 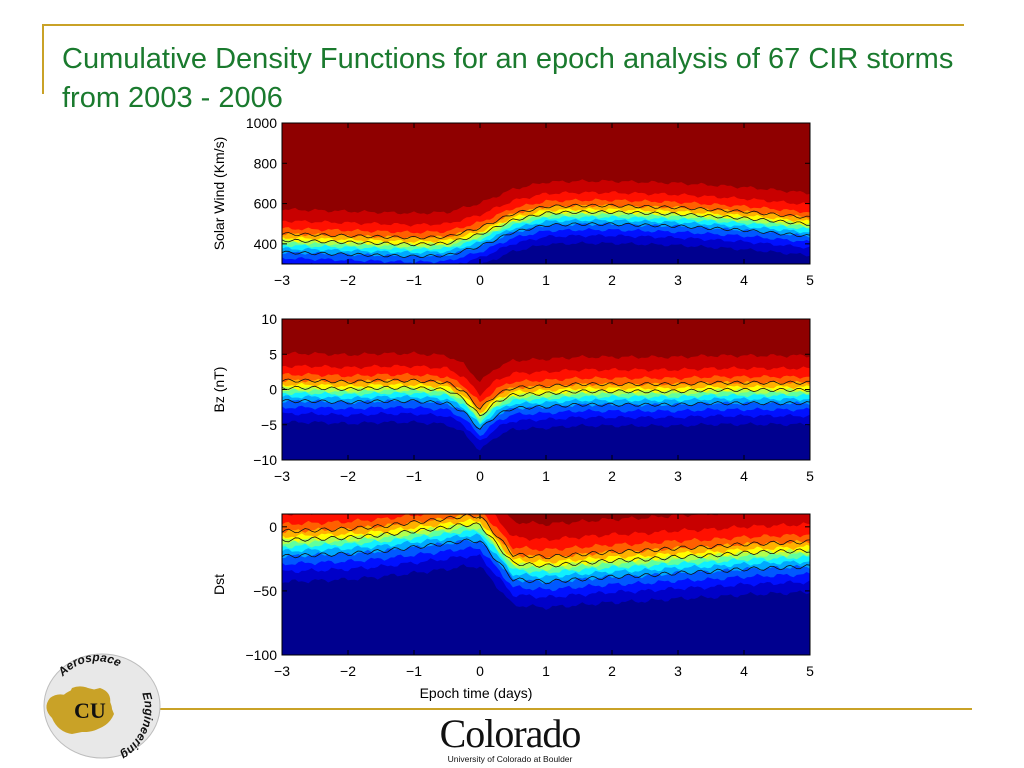 What do you see at coordinates (219, 390) in the screenshot?
I see `y-axis-label: Bz (nT)` at bounding box center [219, 390].